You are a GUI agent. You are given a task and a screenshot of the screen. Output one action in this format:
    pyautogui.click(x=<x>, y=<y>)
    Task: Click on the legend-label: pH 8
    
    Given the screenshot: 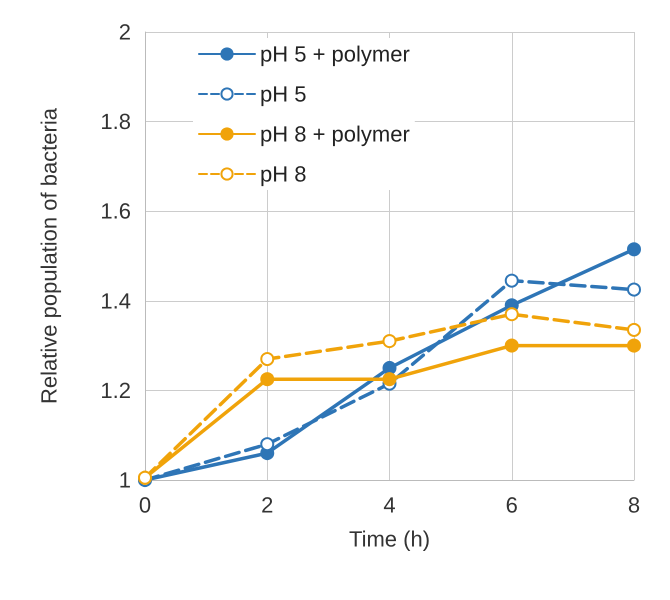 What is the action you would take?
    pyautogui.click(x=283, y=174)
    